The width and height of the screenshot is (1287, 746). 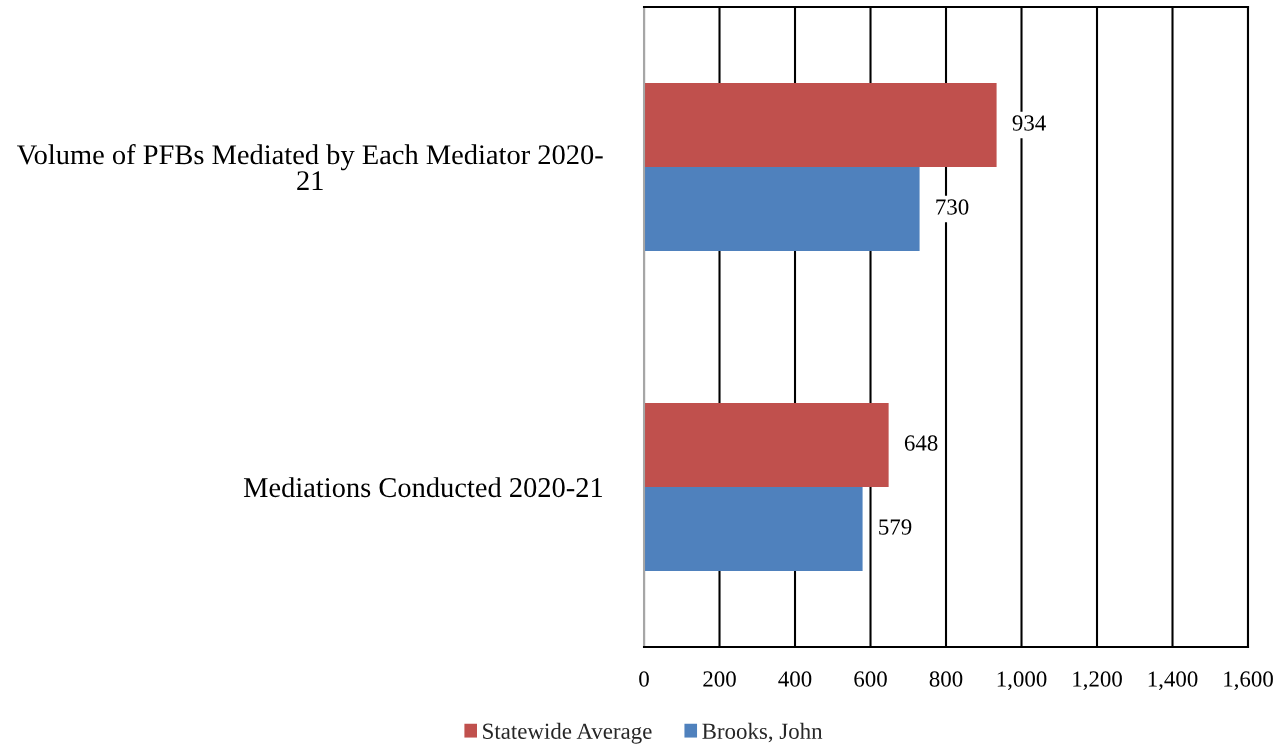 What do you see at coordinates (310, 167) in the screenshot?
I see `y-tick-label: Volume of PFBs Mediated by Each Mediator 2020- 21` at bounding box center [310, 167].